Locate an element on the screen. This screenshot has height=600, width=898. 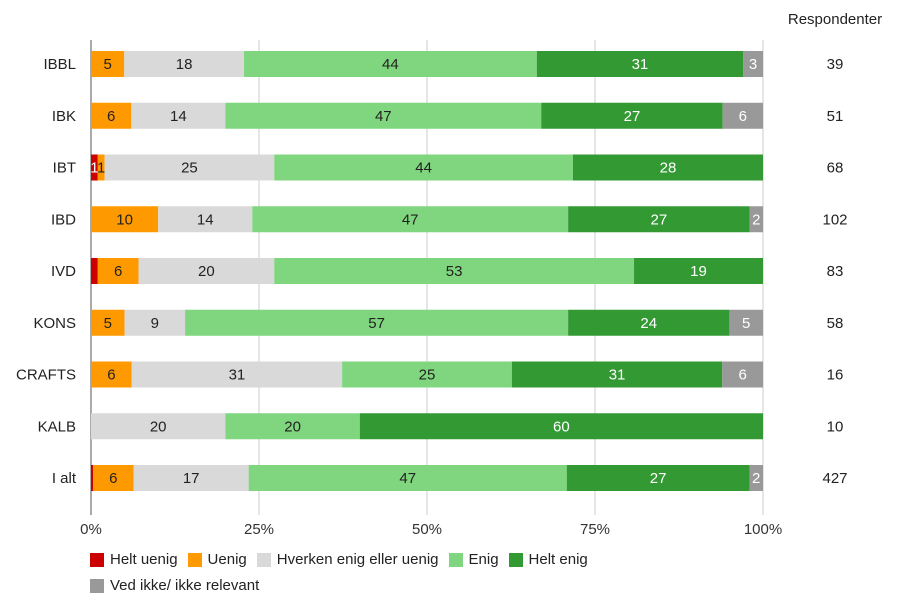
category-label: KONS is located at coordinates (54, 323).